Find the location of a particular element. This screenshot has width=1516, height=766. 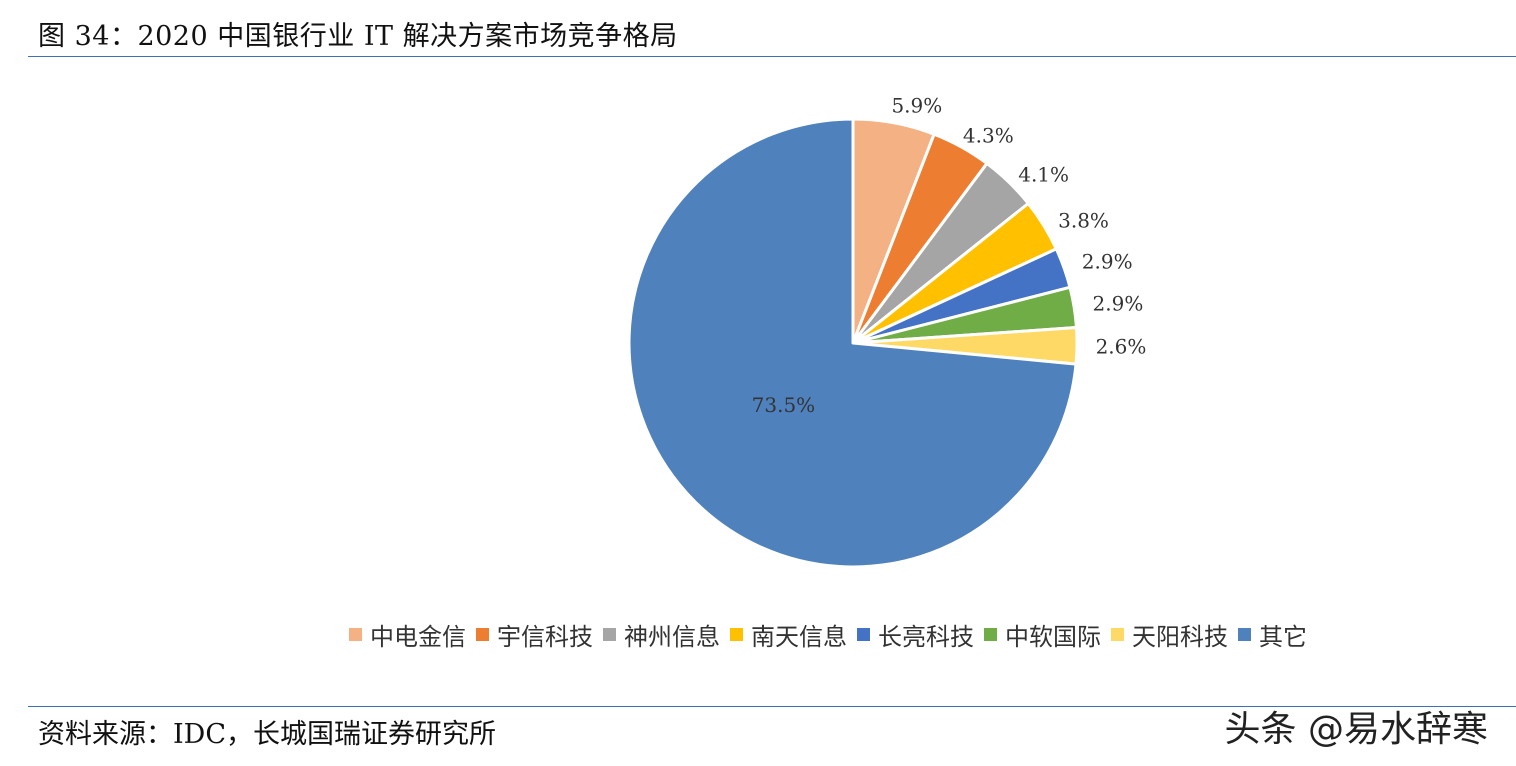

pie-data-label-6: 2.9% is located at coordinates (1118, 304).